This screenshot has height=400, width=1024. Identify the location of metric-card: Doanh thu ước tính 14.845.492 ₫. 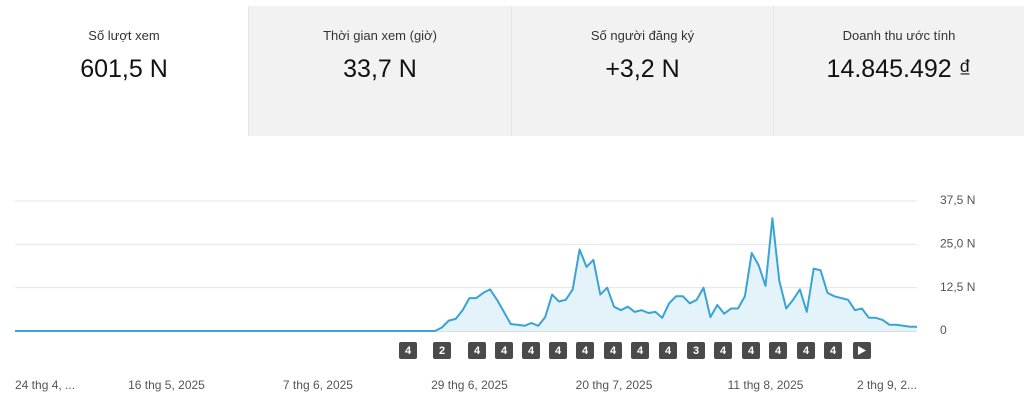
(898, 71).